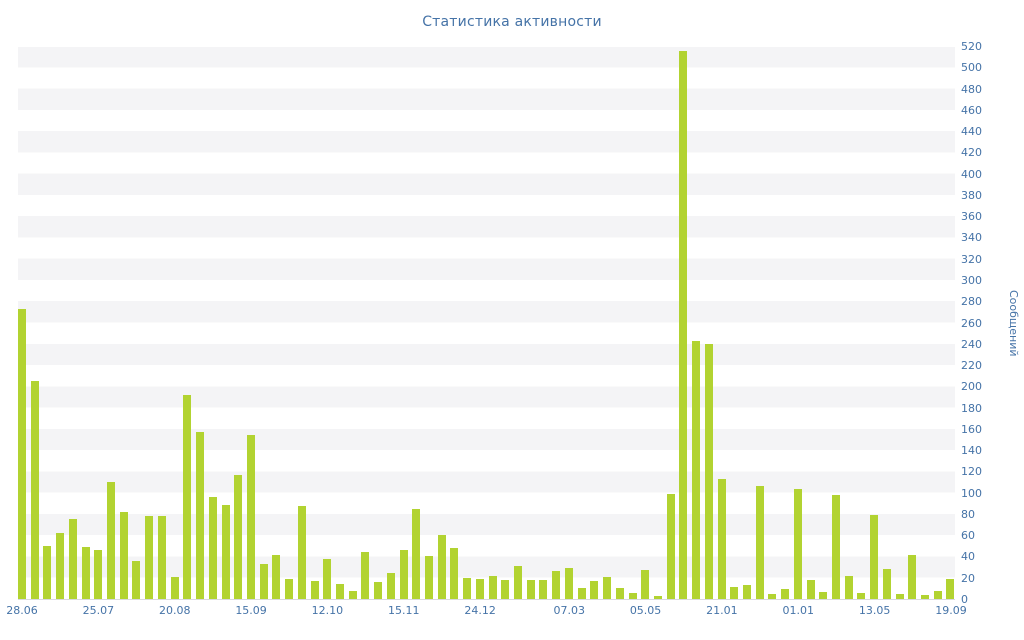  Describe the element at coordinates (971, 280) in the screenshot. I see `y-tick-label: 300` at that location.